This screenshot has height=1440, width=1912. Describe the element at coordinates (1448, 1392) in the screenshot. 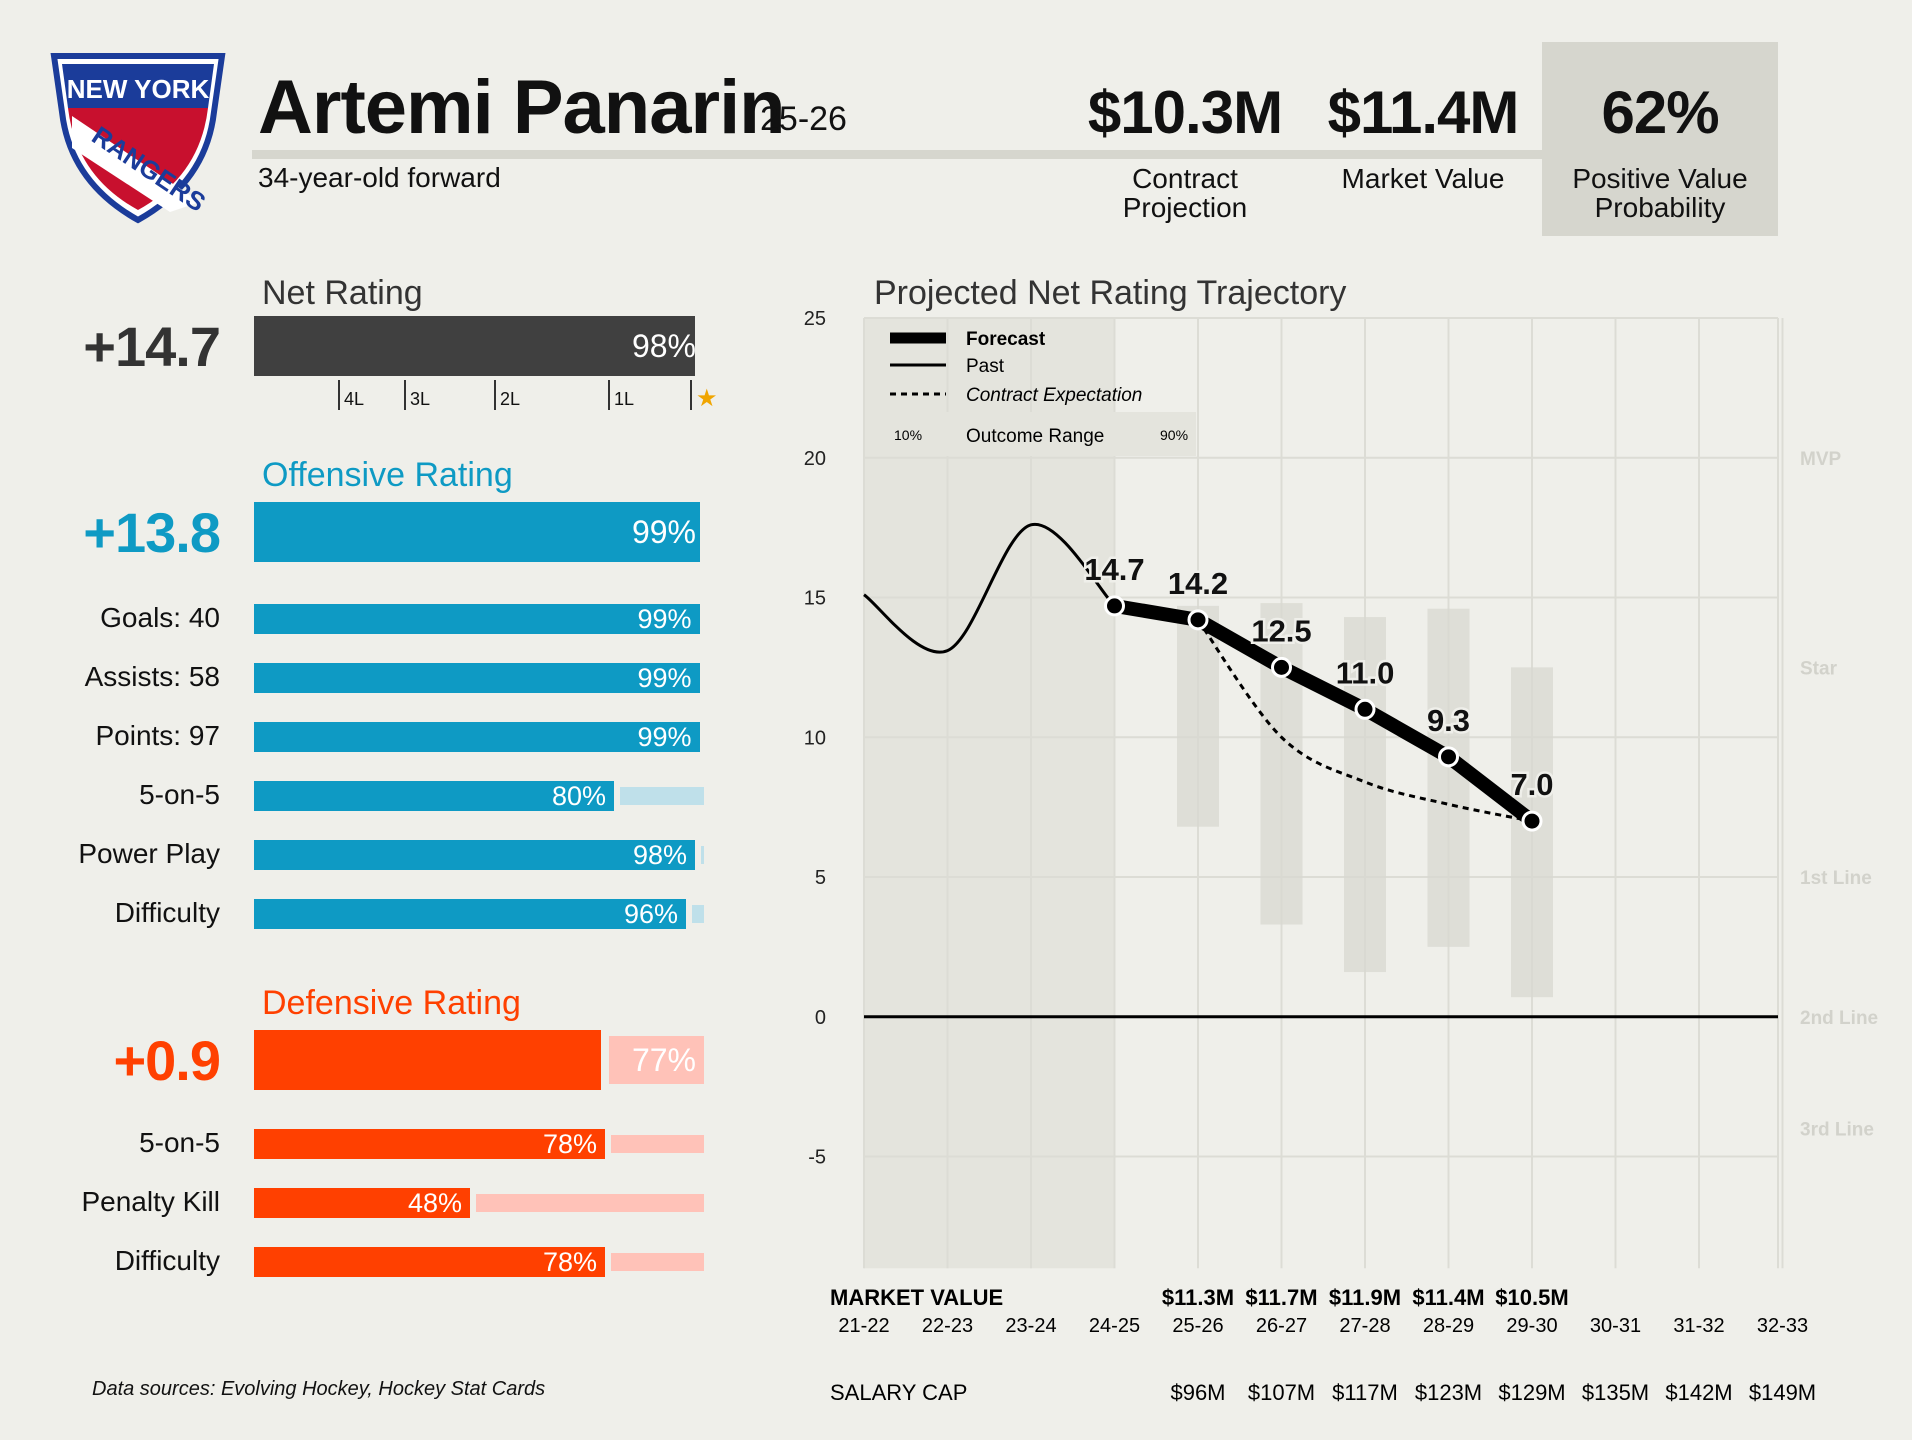

I see `salary-cap-cell: $123M` at that location.